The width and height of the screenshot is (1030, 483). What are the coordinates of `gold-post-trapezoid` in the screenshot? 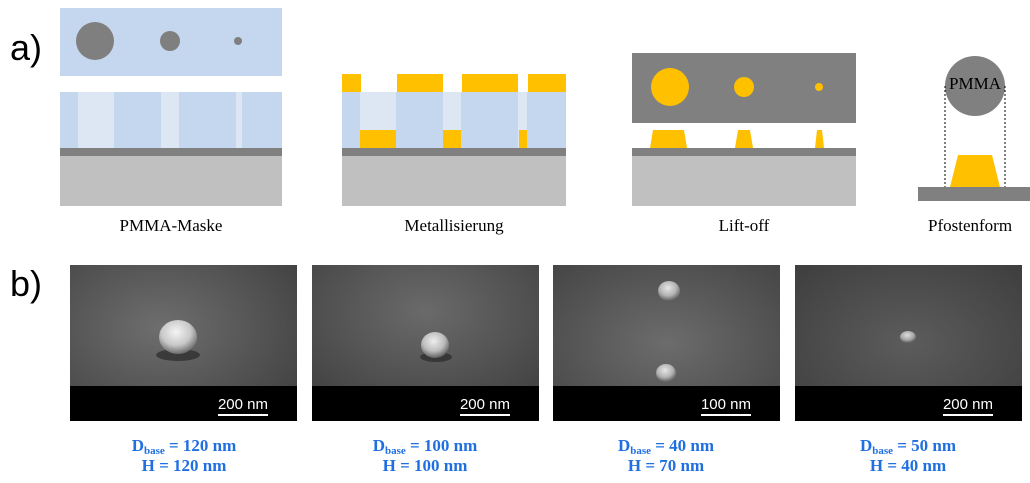 It's located at (975, 171).